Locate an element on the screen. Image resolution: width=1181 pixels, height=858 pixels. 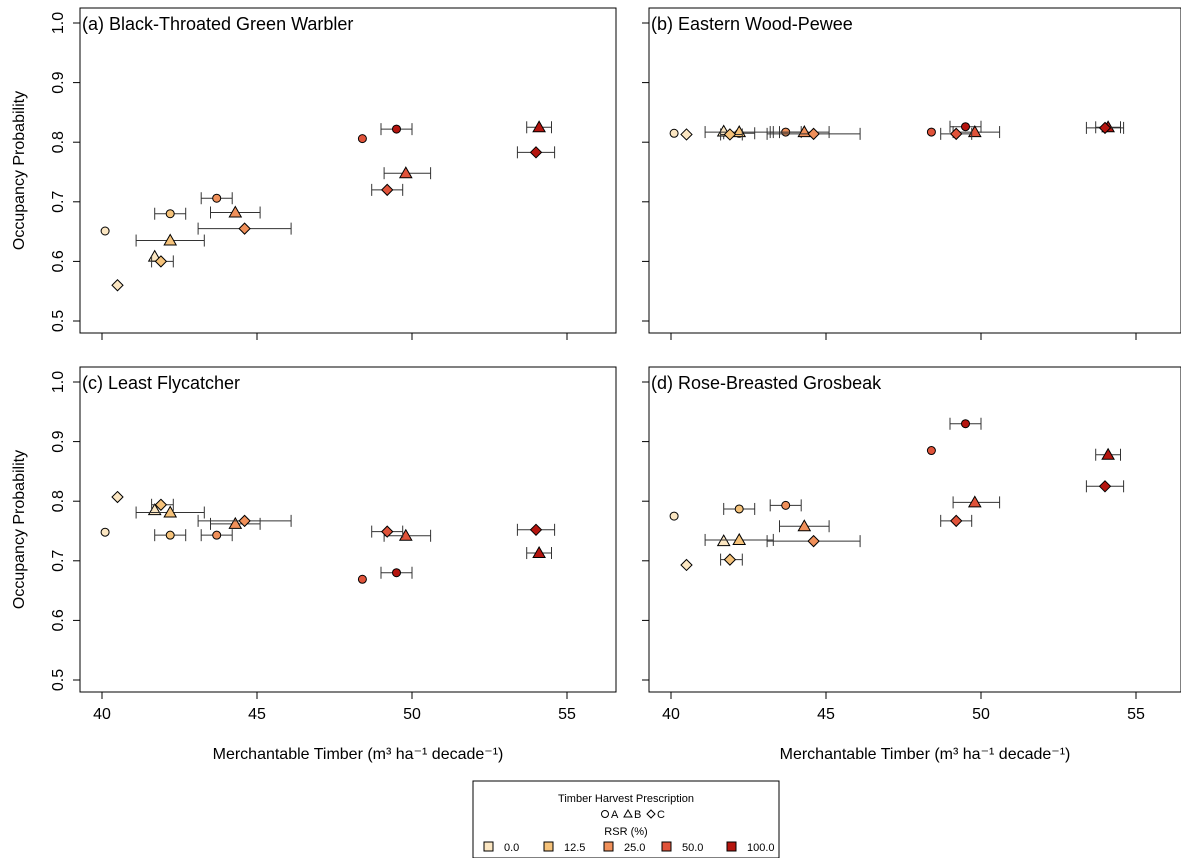
legend-rsr-label: 0.0 is located at coordinates (511, 848).